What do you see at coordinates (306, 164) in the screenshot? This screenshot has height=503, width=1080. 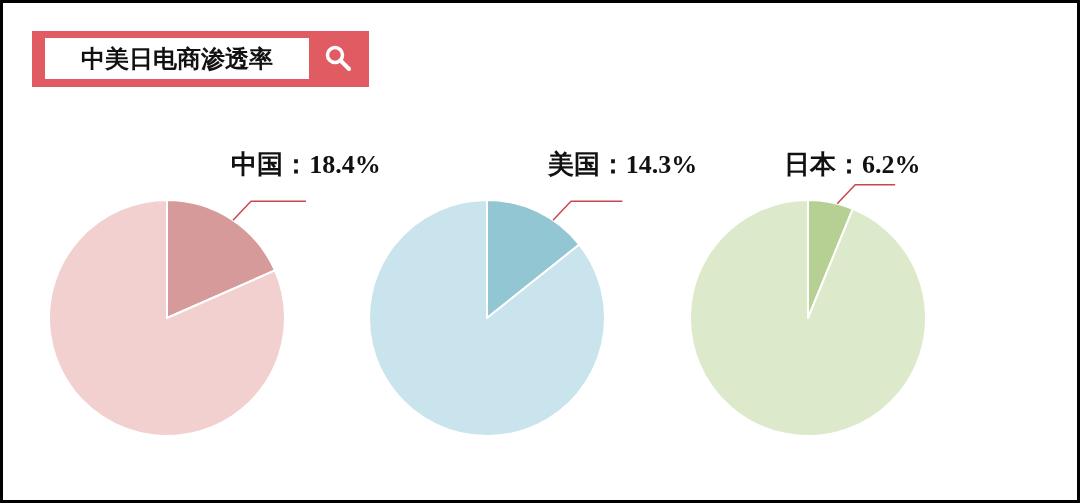 I see `data-label: 中国：18.4%` at bounding box center [306, 164].